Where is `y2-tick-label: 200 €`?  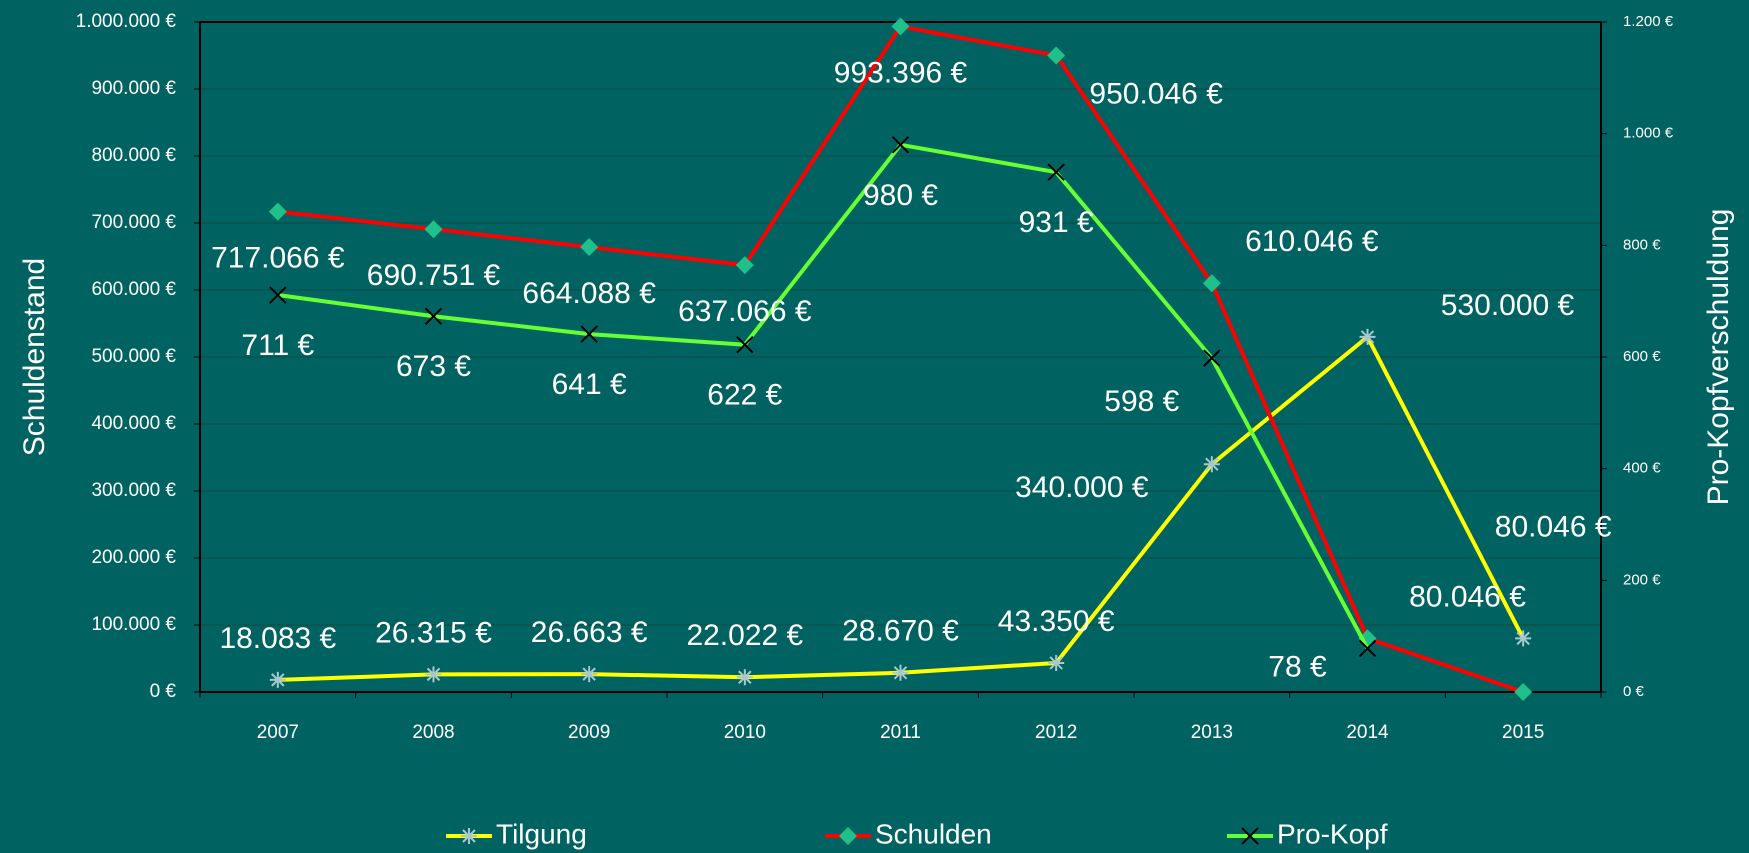
y2-tick-label: 200 € is located at coordinates (1642, 579).